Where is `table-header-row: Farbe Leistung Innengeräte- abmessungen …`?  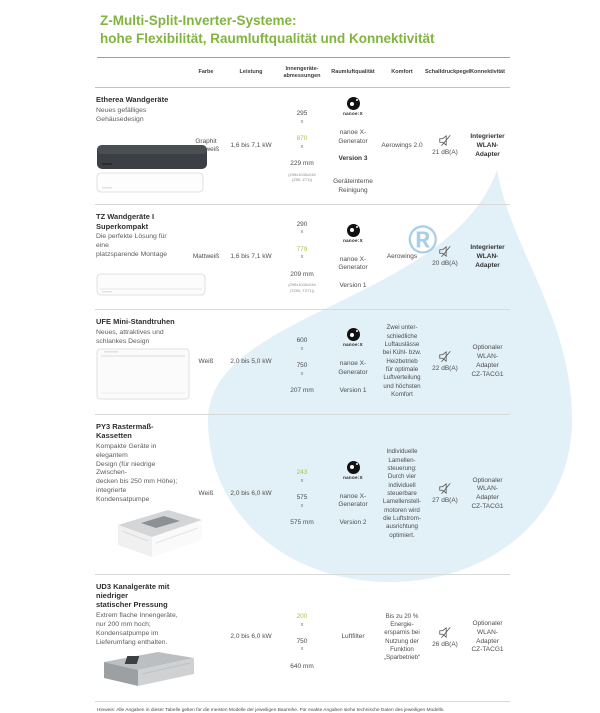
table-header-row: Farbe Leistung Innengeräte- abmessungen … is located at coordinates (302, 73).